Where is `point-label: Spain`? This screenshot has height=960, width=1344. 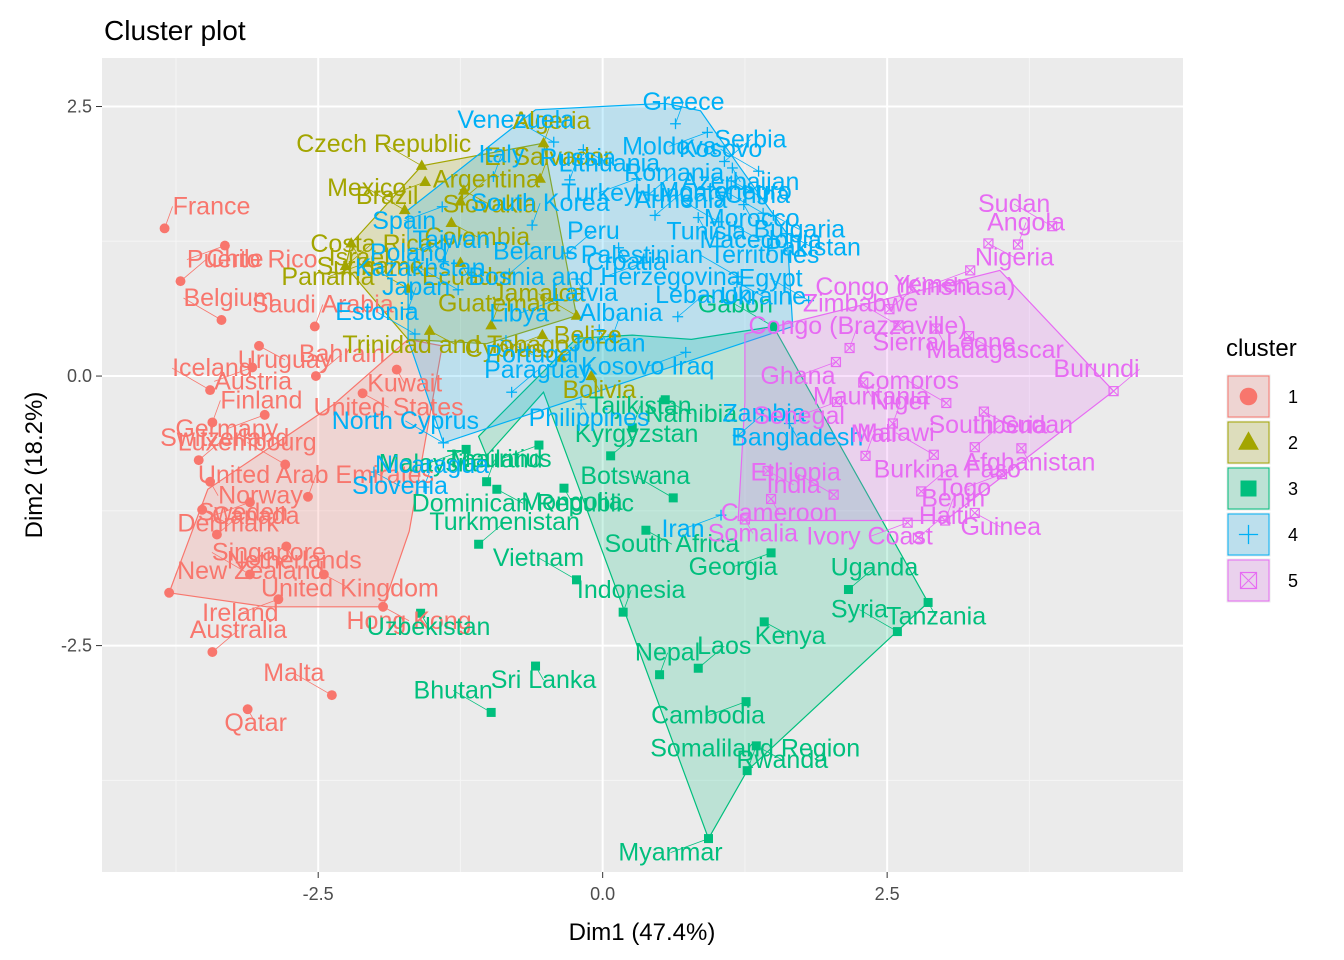 point-label: Spain is located at coordinates (404, 221).